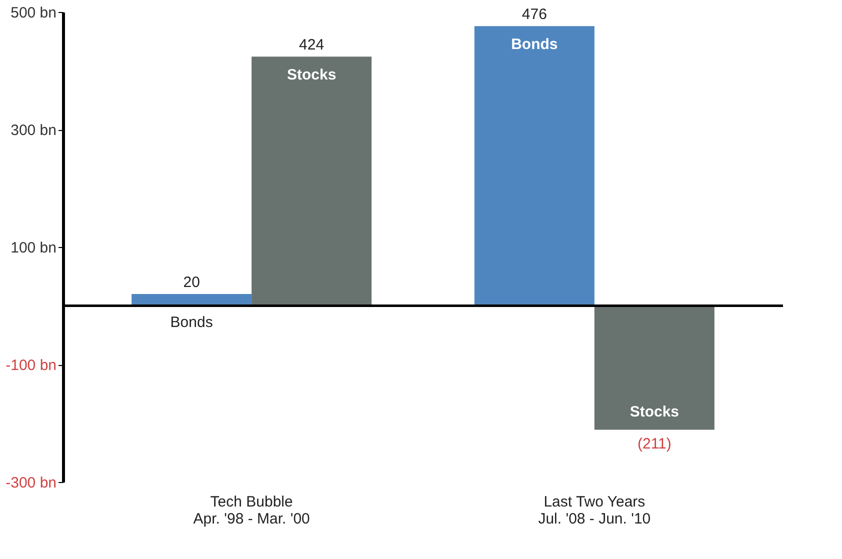 The image size is (842, 559). Describe the element at coordinates (311, 75) in the screenshot. I see `text: Stocks` at that location.